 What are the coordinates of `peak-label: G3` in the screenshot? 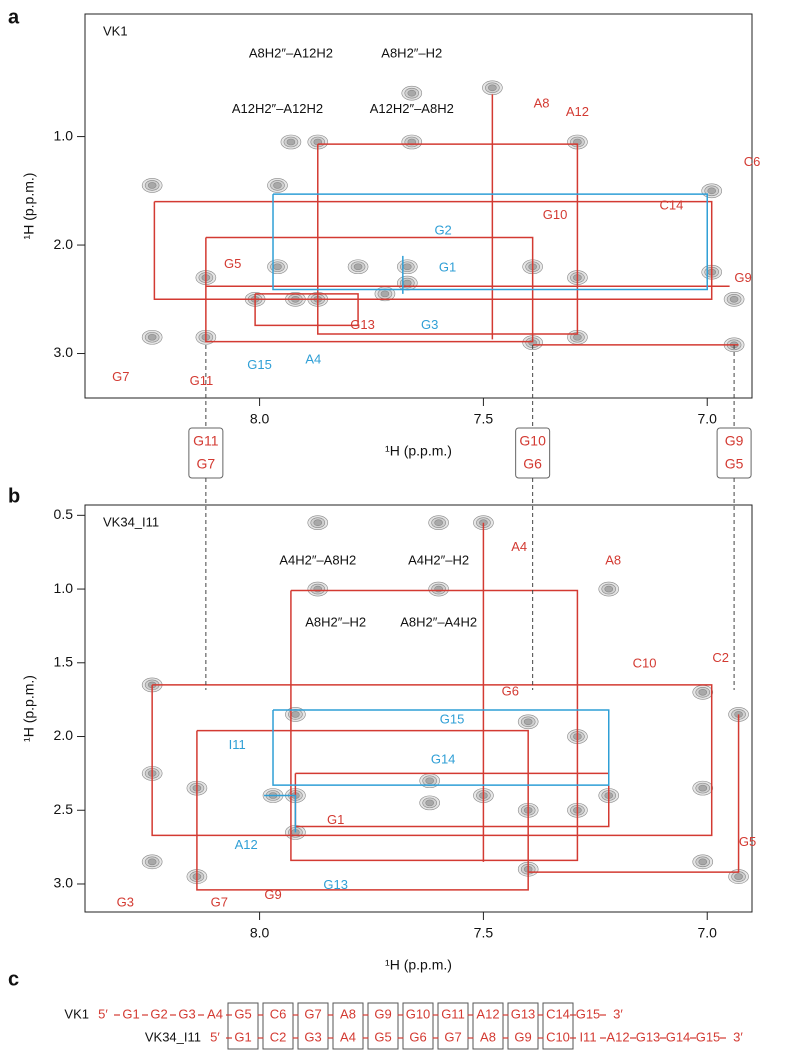 It's located at (125, 902).